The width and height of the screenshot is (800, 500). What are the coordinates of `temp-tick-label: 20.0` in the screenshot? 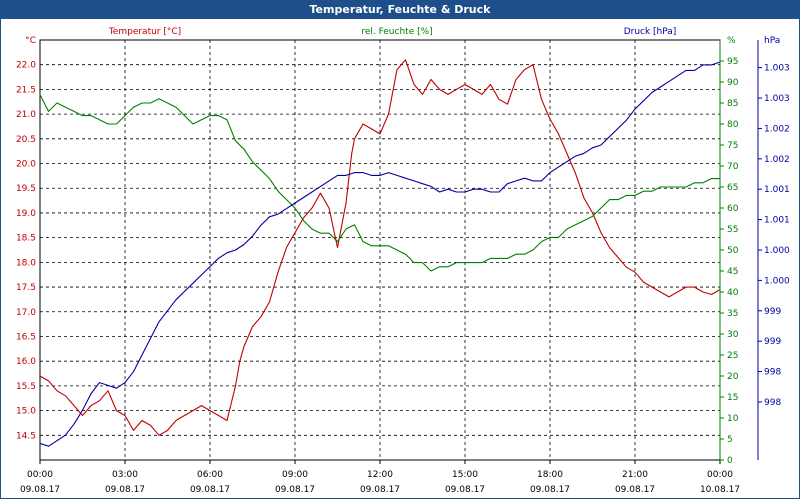 It's located at (26, 165).